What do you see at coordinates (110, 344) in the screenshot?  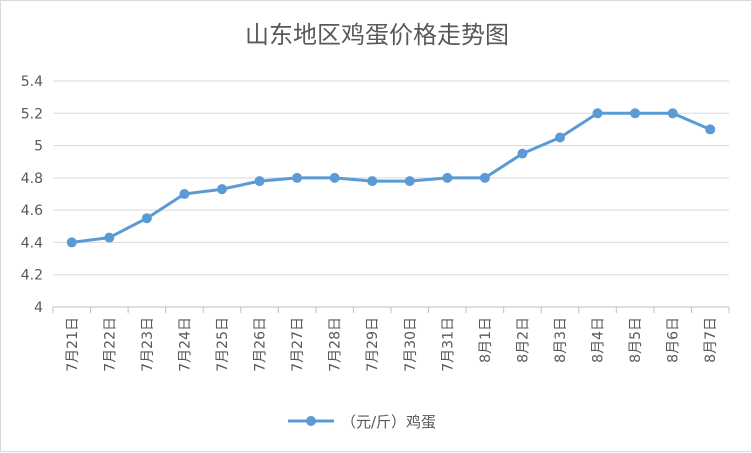 I see `x-tick-label: 7月22日` at bounding box center [110, 344].